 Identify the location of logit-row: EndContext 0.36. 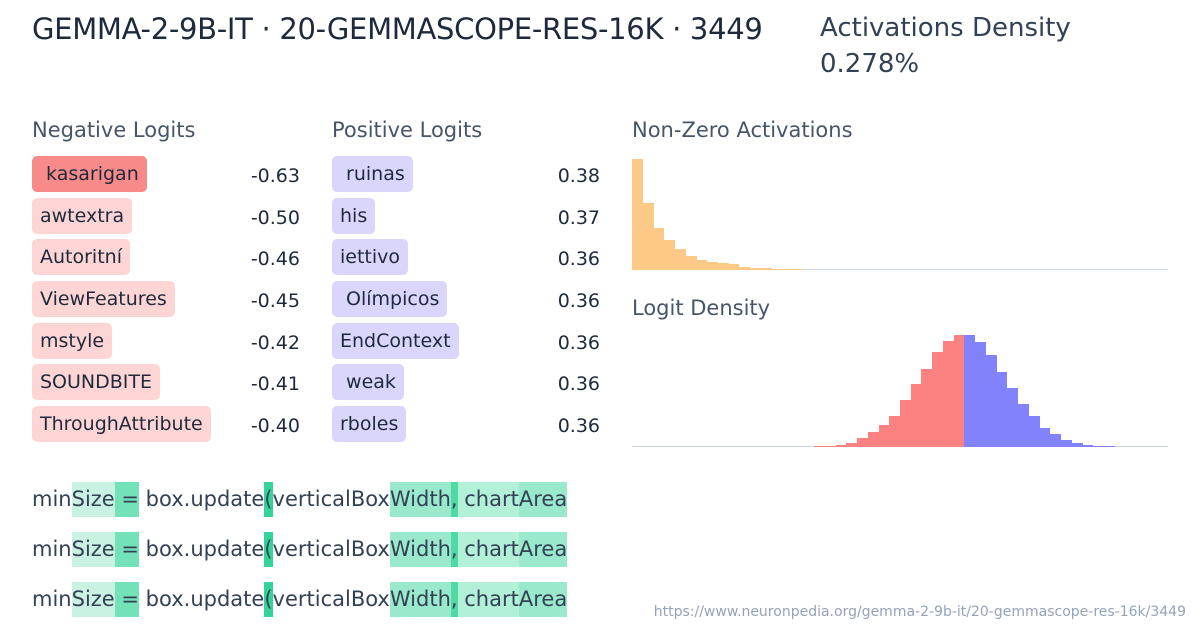
(467, 343).